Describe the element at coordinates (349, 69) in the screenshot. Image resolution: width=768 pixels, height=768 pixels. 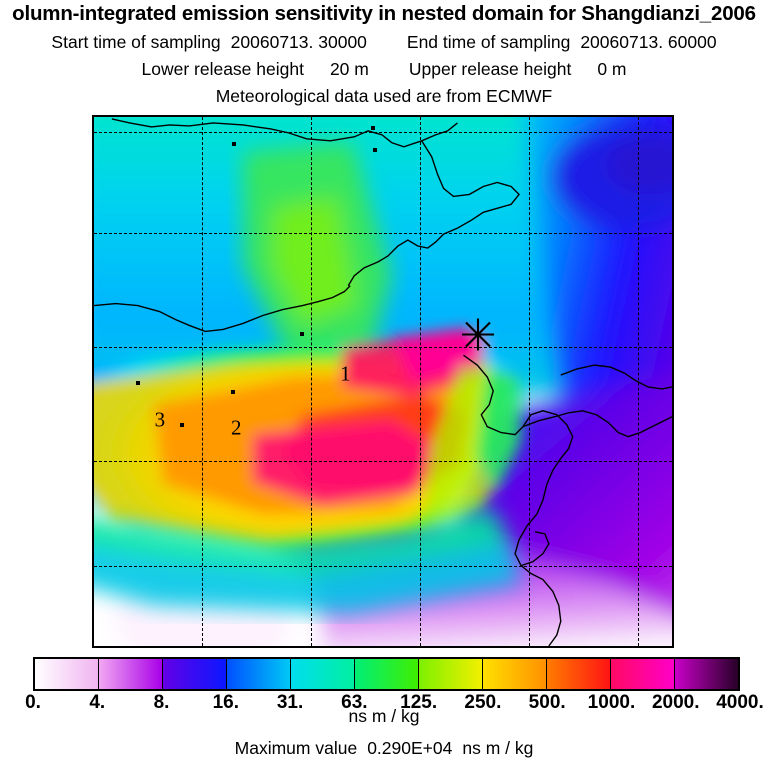
I see `lower-release-height-value: 20 m` at that location.